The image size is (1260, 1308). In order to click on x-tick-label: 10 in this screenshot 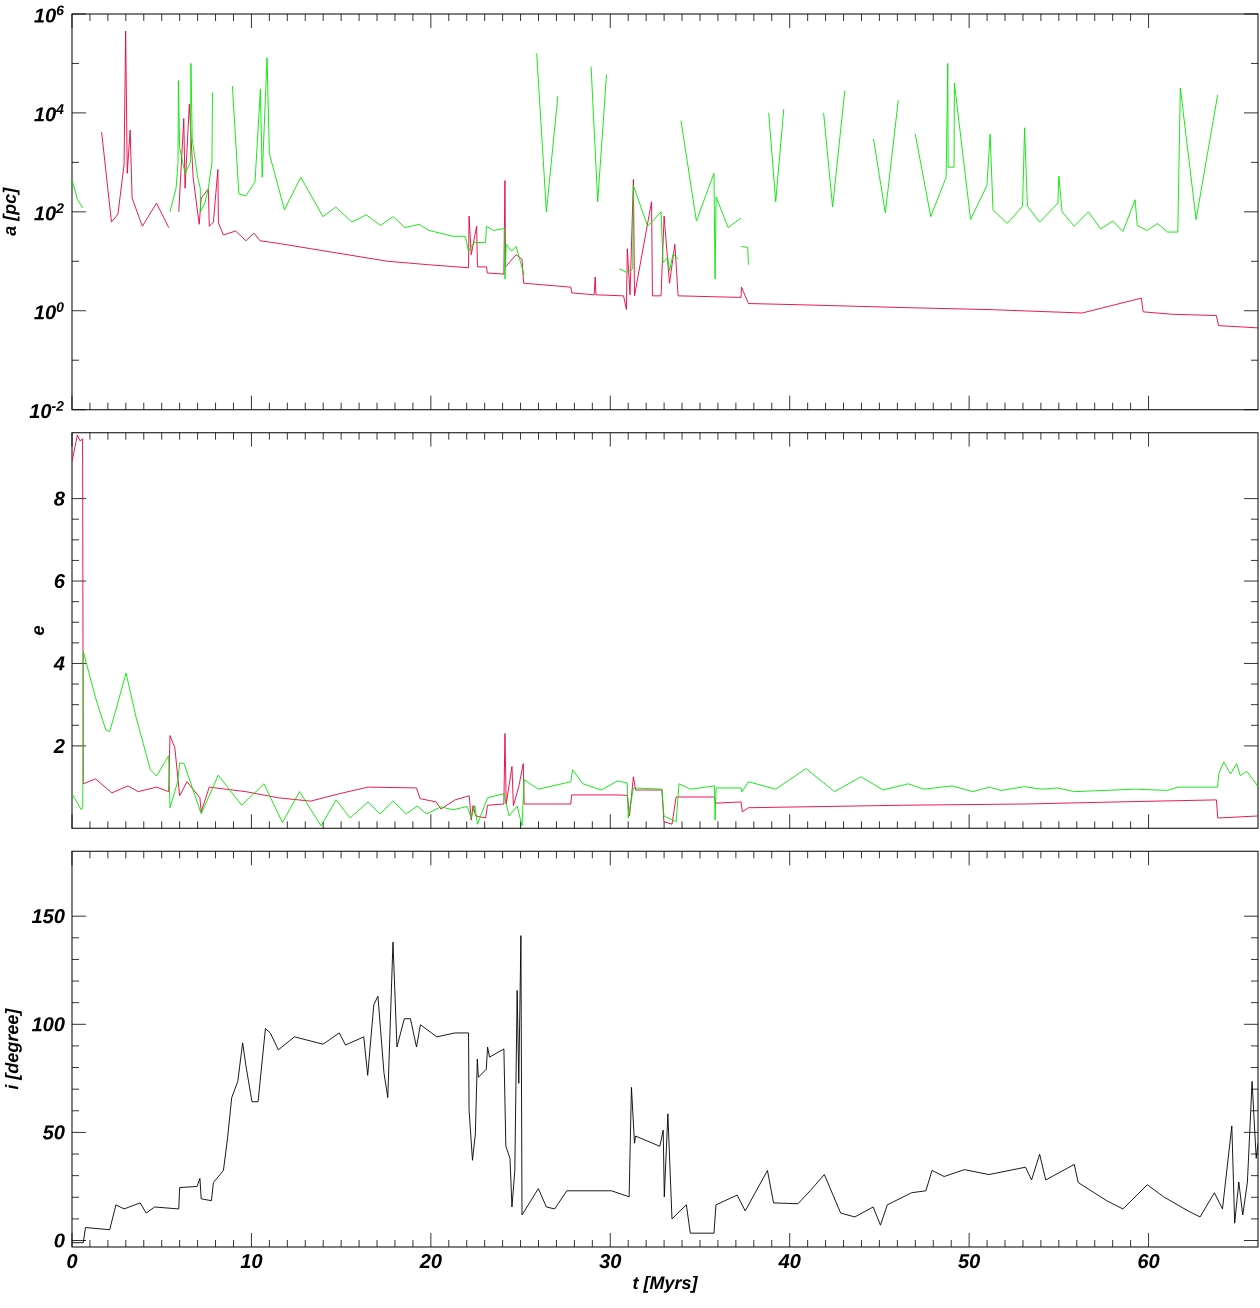, I will do `click(251, 1261)`.